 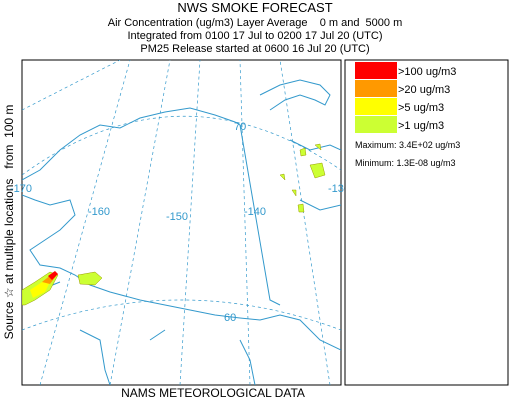 I want to click on latitude-label: 70, so click(x=240, y=127).